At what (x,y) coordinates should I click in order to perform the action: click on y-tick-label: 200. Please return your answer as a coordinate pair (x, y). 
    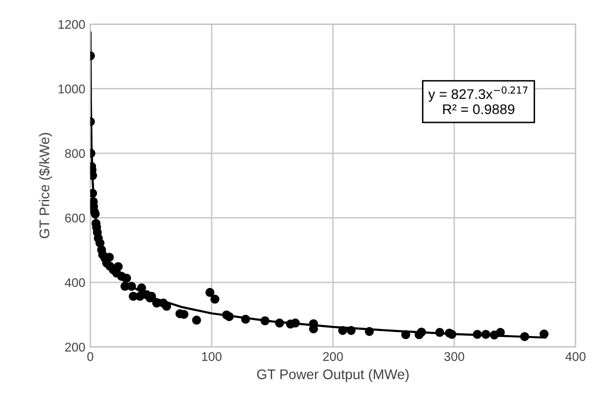
    Looking at the image, I should click on (75, 347).